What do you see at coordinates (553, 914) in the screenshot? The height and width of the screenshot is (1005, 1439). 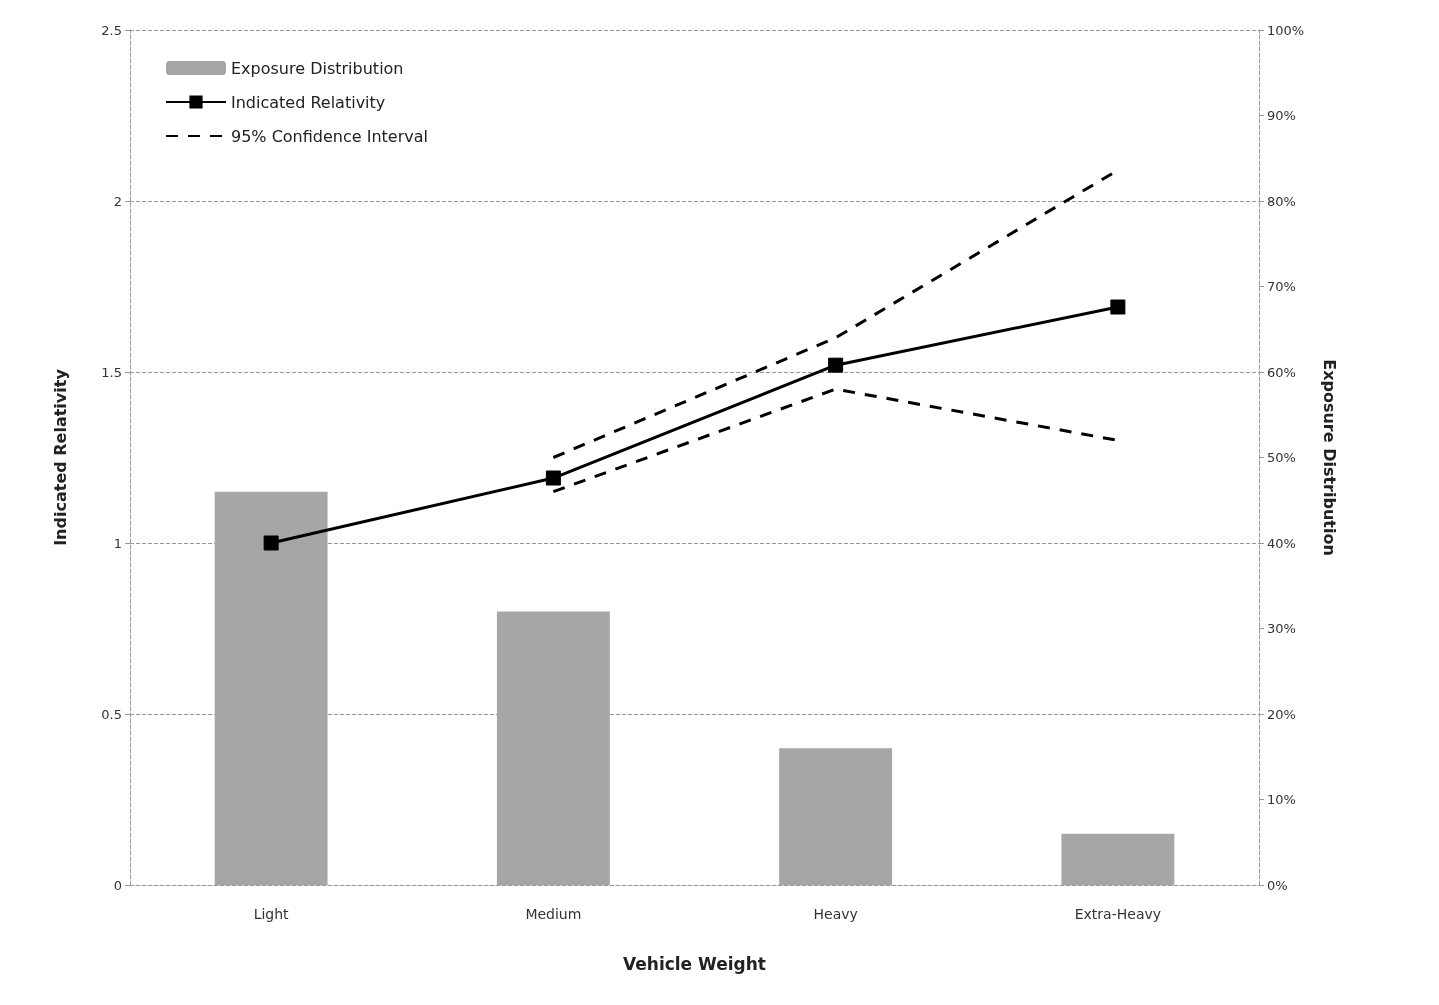 I see `x-tick-label: Medium` at bounding box center [553, 914].